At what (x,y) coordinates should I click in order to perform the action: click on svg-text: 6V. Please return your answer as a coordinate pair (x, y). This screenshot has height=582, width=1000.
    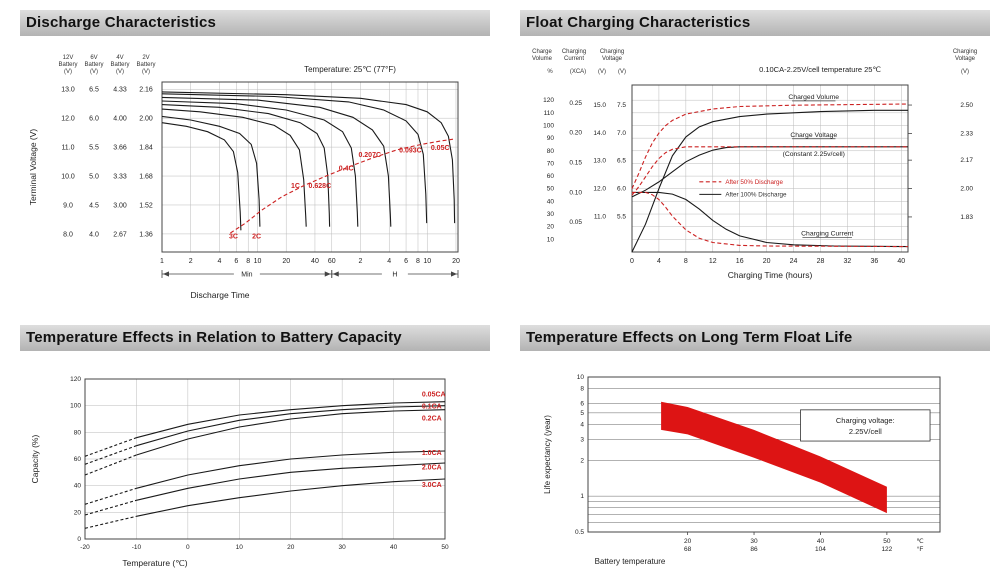
    Looking at the image, I should click on (93, 58).